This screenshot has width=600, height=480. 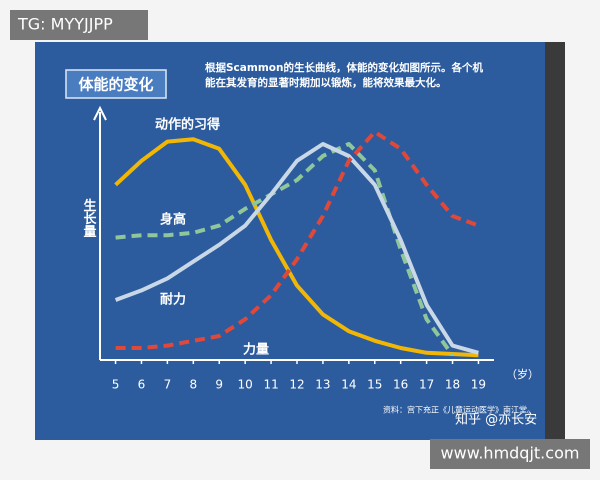 I want to click on x-tick-label: 19, so click(x=478, y=385).